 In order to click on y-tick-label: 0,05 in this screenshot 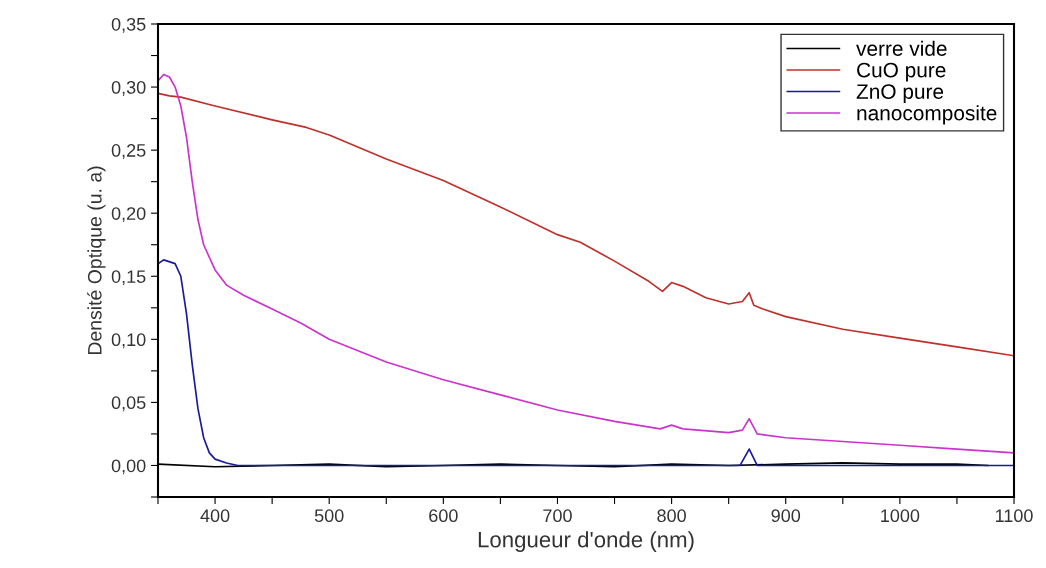, I will do `click(128, 404)`.